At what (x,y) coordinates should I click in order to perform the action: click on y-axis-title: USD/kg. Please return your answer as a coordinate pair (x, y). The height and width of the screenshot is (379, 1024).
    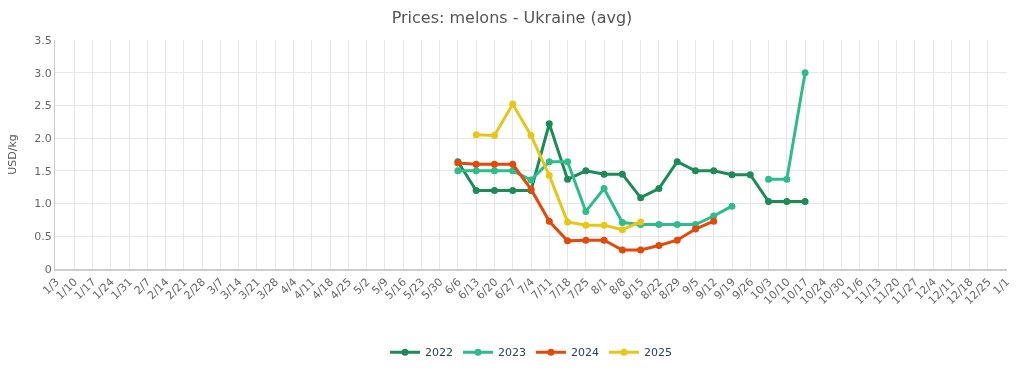
    Looking at the image, I should click on (12, 154).